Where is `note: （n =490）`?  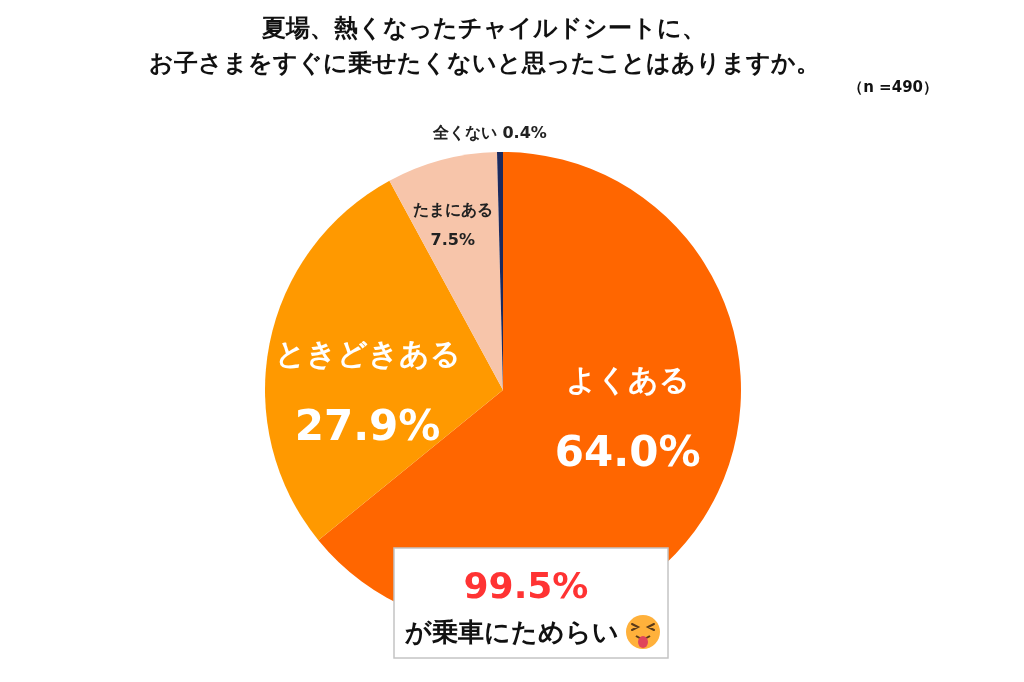
note: （n =490） is located at coordinates (893, 87).